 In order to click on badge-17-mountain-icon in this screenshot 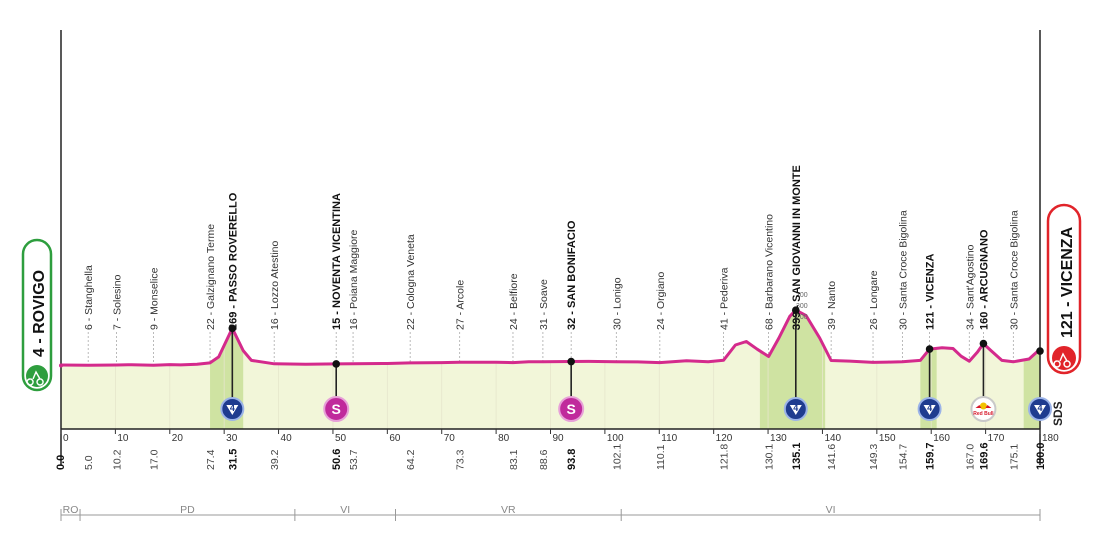, I will do `click(795, 410)`.